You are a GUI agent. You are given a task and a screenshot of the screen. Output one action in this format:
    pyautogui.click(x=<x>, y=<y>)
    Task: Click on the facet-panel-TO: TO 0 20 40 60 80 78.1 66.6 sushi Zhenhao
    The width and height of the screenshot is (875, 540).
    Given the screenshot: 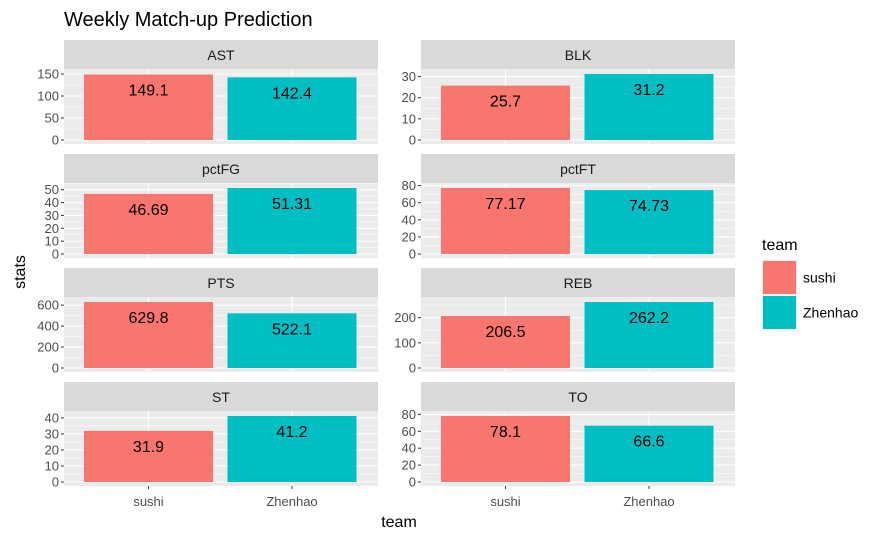 What is the action you would take?
    pyautogui.click(x=568, y=445)
    